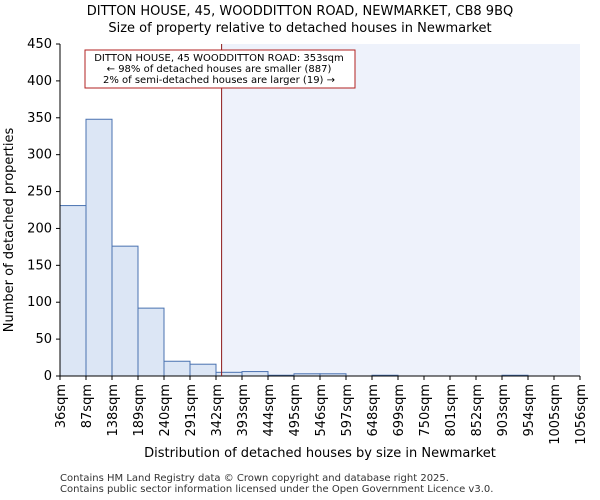 This screenshot has width=600, height=500. Describe the element at coordinates (39, 81) in the screenshot. I see `y-tick-label: 400` at that location.